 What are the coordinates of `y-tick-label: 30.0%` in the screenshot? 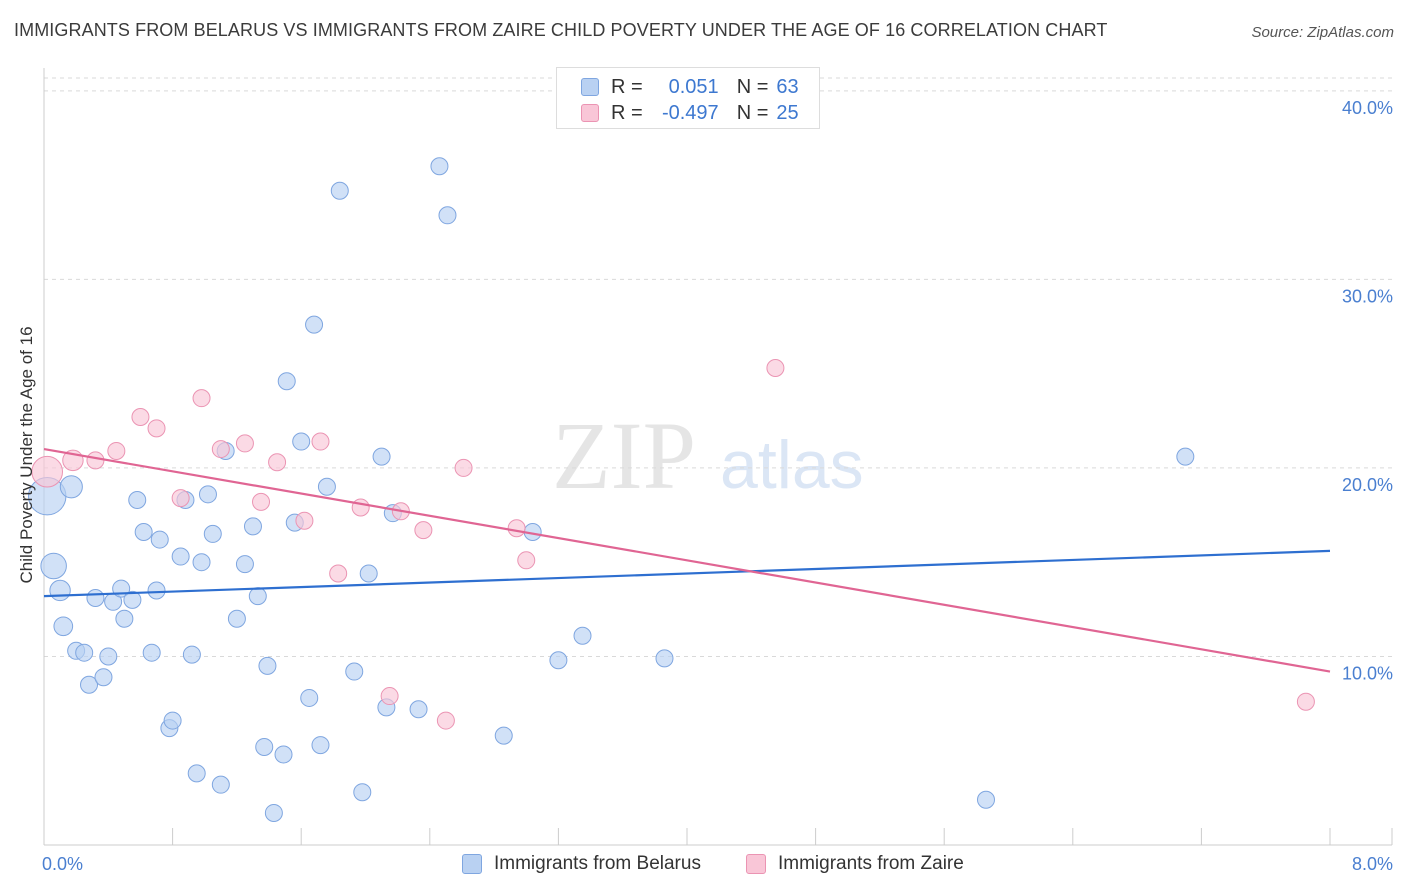 It's located at (1367, 296).